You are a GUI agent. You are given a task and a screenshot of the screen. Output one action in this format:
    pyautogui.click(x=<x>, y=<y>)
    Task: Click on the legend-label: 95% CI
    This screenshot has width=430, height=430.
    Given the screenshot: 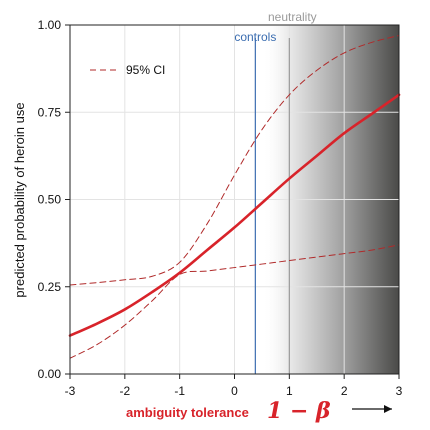 What is the action you would take?
    pyautogui.click(x=145, y=70)
    